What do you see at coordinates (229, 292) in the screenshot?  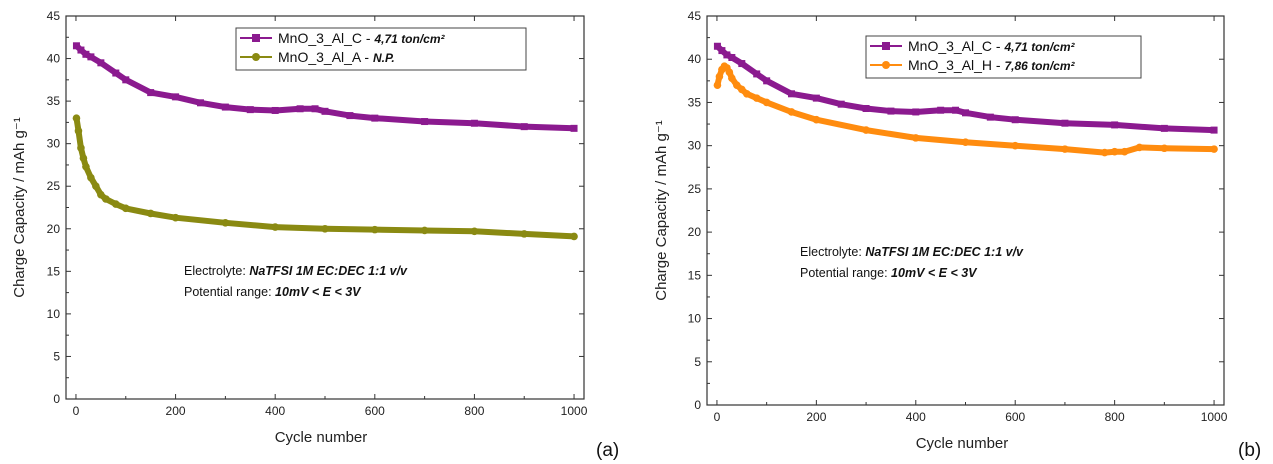 I see `annotation-label: Potential range:` at bounding box center [229, 292].